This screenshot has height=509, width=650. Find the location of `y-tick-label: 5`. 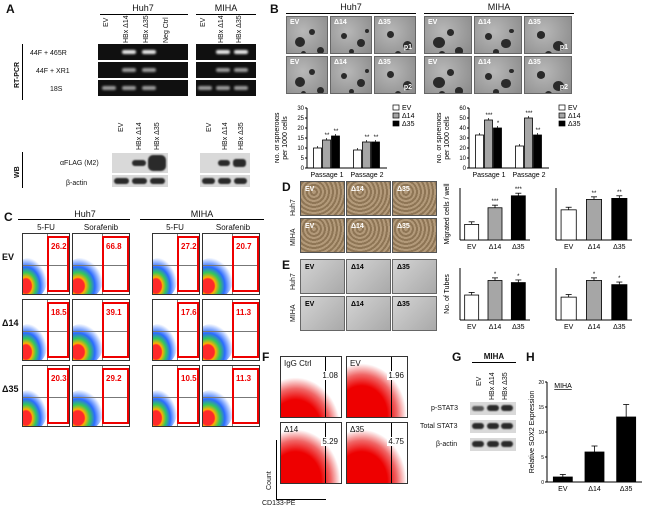

y-tick-label: 5 is located at coordinates (303, 159).